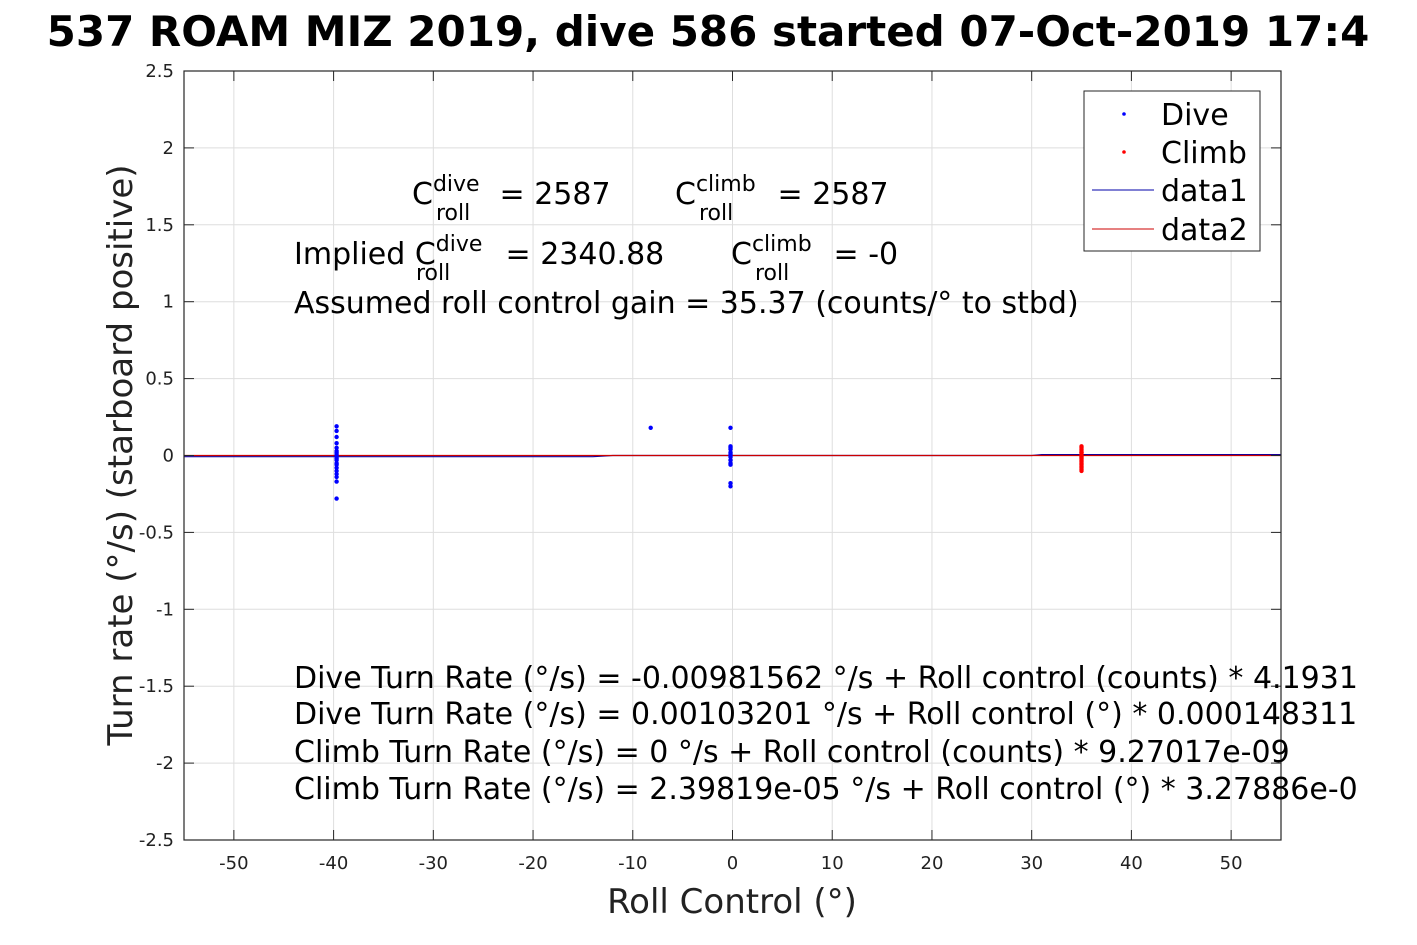 Image resolution: width=1417 pixels, height=945 pixels. Describe the element at coordinates (814, 259) in the screenshot. I see `annotation-implied-climb: Cclimb roll = -0` at that location.